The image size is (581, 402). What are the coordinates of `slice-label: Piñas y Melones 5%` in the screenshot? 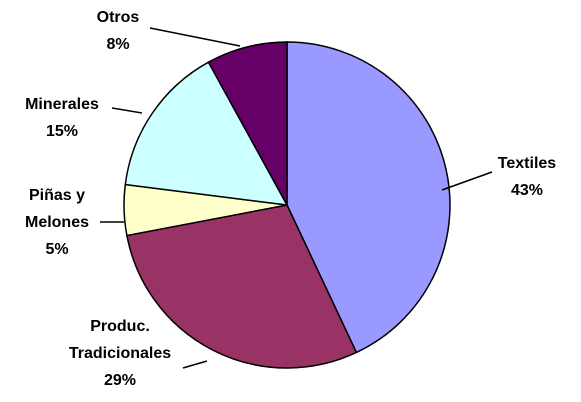 It's located at (57, 222).